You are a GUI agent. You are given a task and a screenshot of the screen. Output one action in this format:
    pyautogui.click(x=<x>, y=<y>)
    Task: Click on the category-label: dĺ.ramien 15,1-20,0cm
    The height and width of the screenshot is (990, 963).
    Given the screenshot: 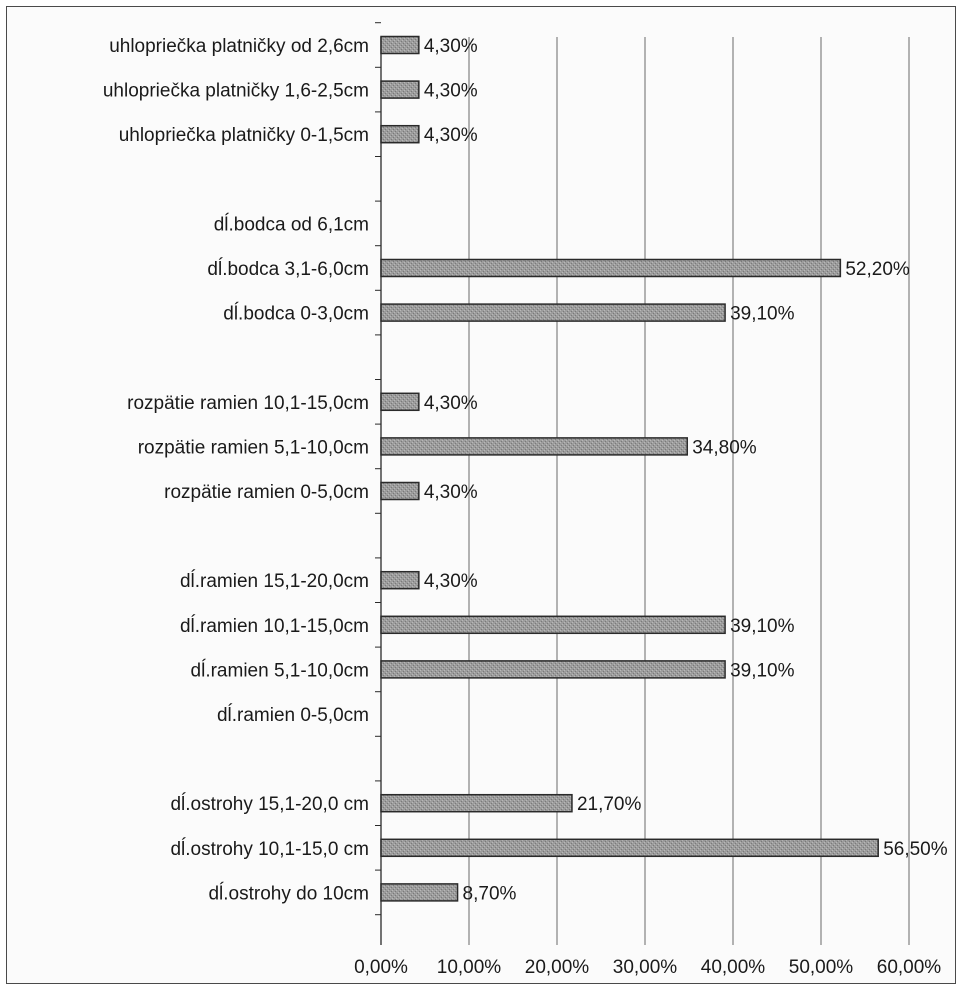 What is the action you would take?
    pyautogui.click(x=274, y=581)
    